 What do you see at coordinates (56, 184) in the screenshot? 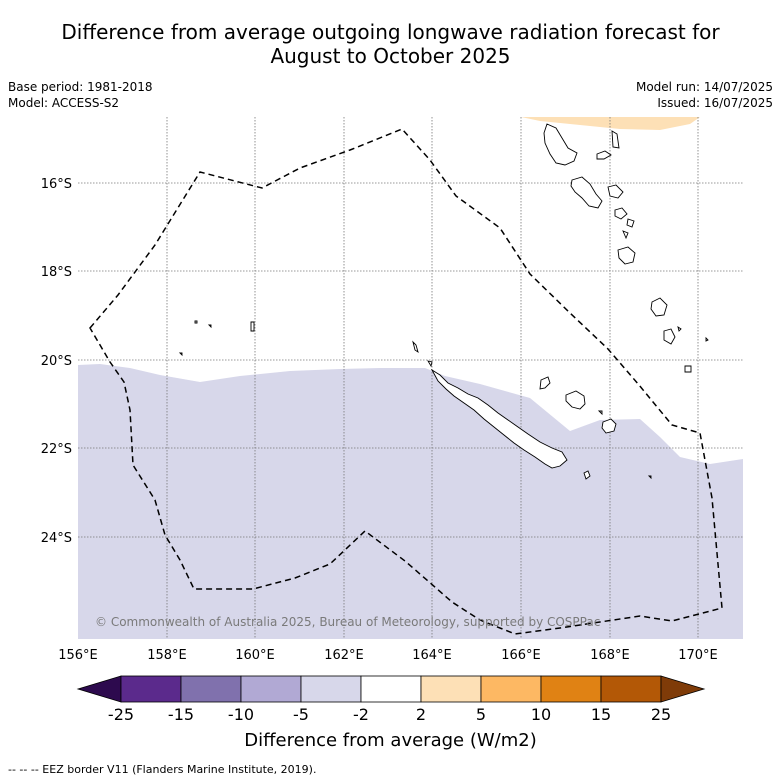
I see `lat-label: 16°S` at bounding box center [56, 184].